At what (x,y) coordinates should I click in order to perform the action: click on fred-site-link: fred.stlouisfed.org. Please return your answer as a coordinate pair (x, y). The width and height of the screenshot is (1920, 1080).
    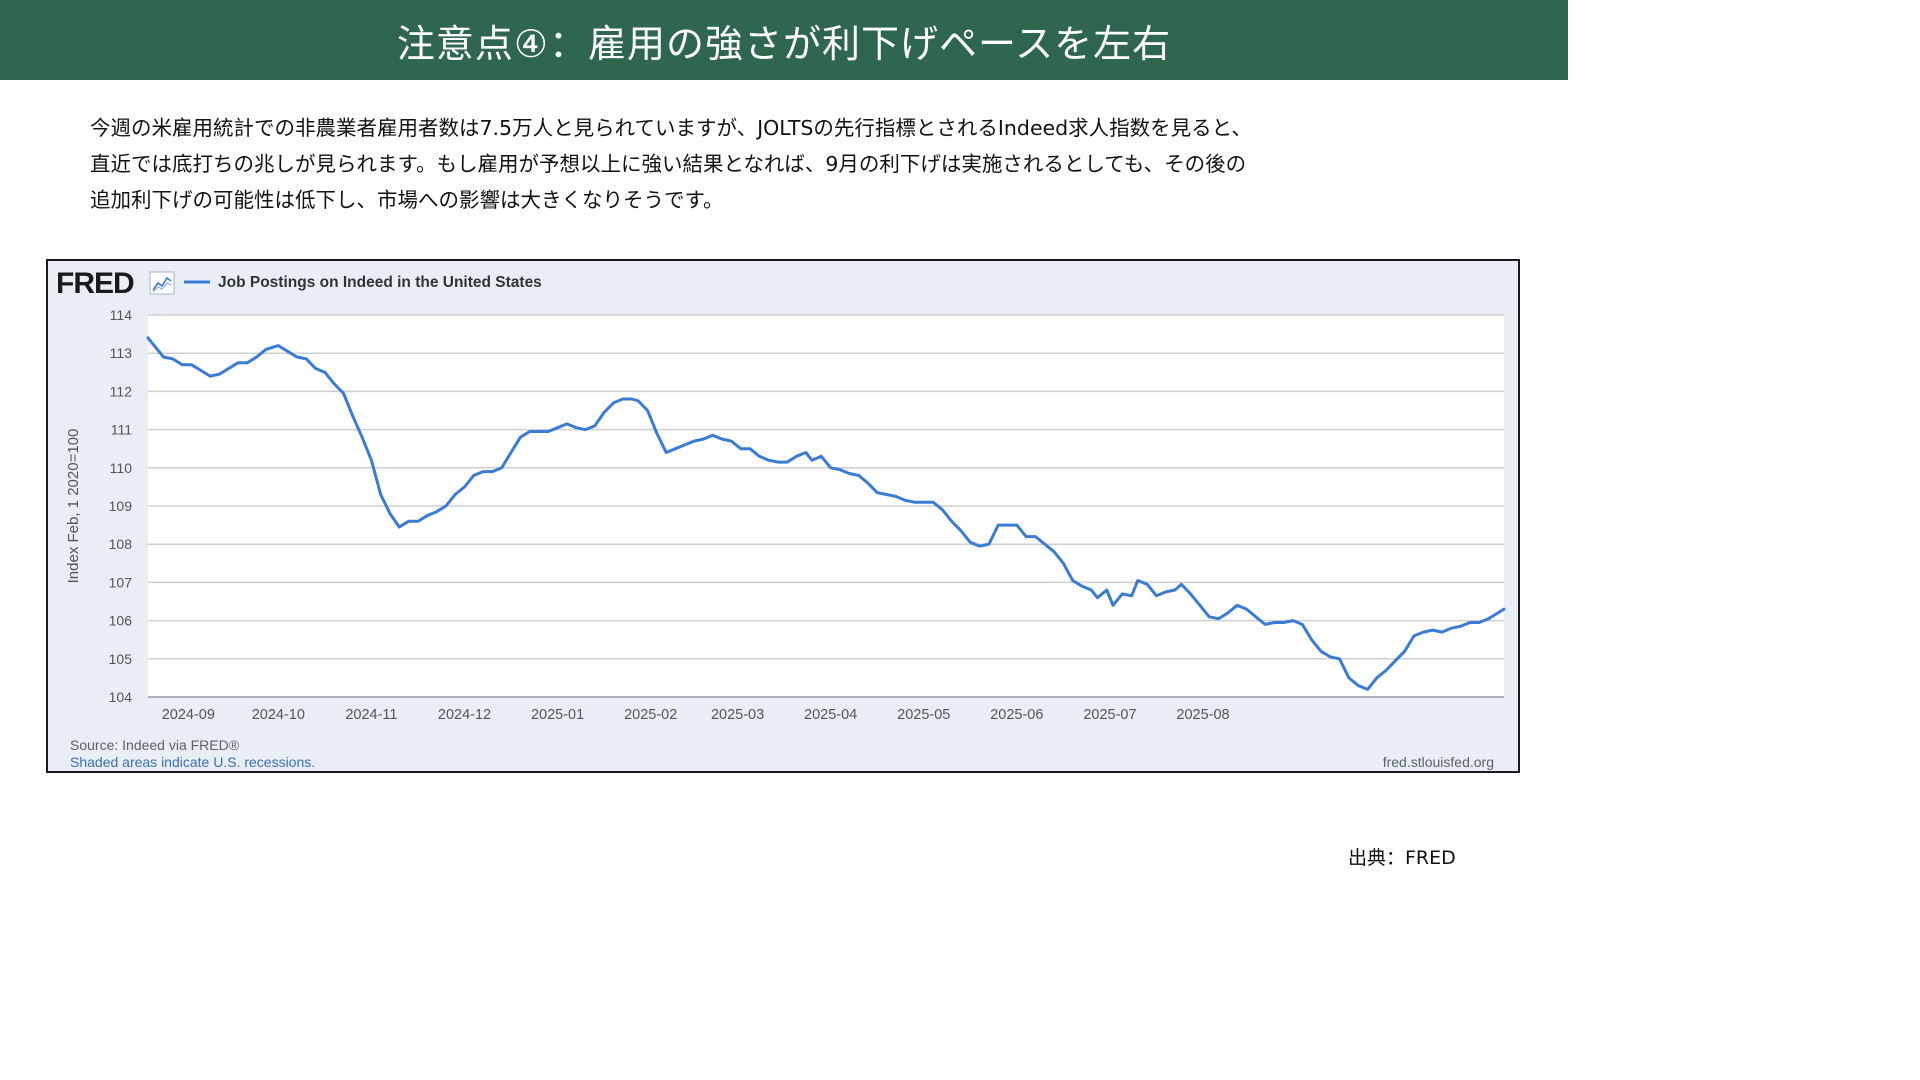
    Looking at the image, I should click on (1438, 762).